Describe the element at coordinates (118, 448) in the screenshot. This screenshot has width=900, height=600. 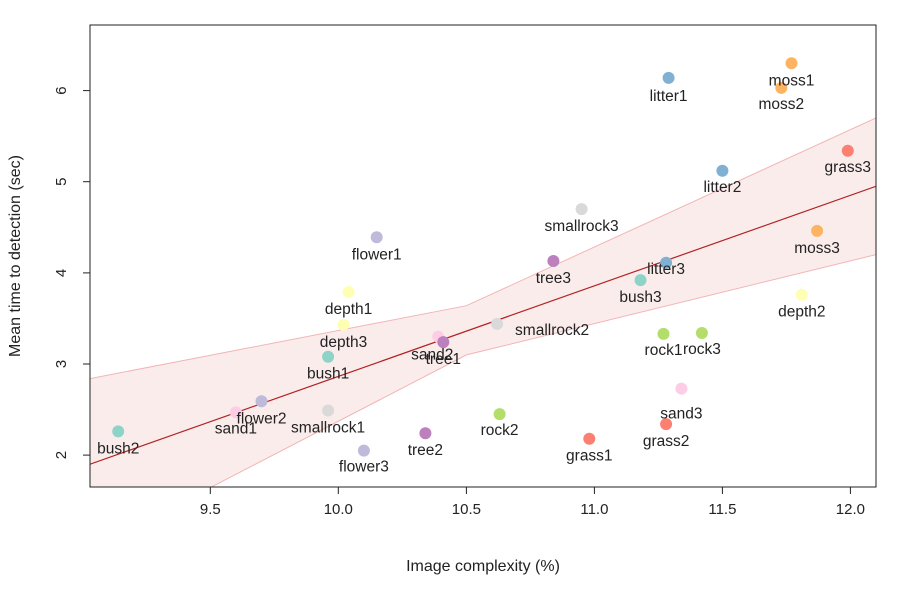
I see `point-label-bush2: bush2` at that location.